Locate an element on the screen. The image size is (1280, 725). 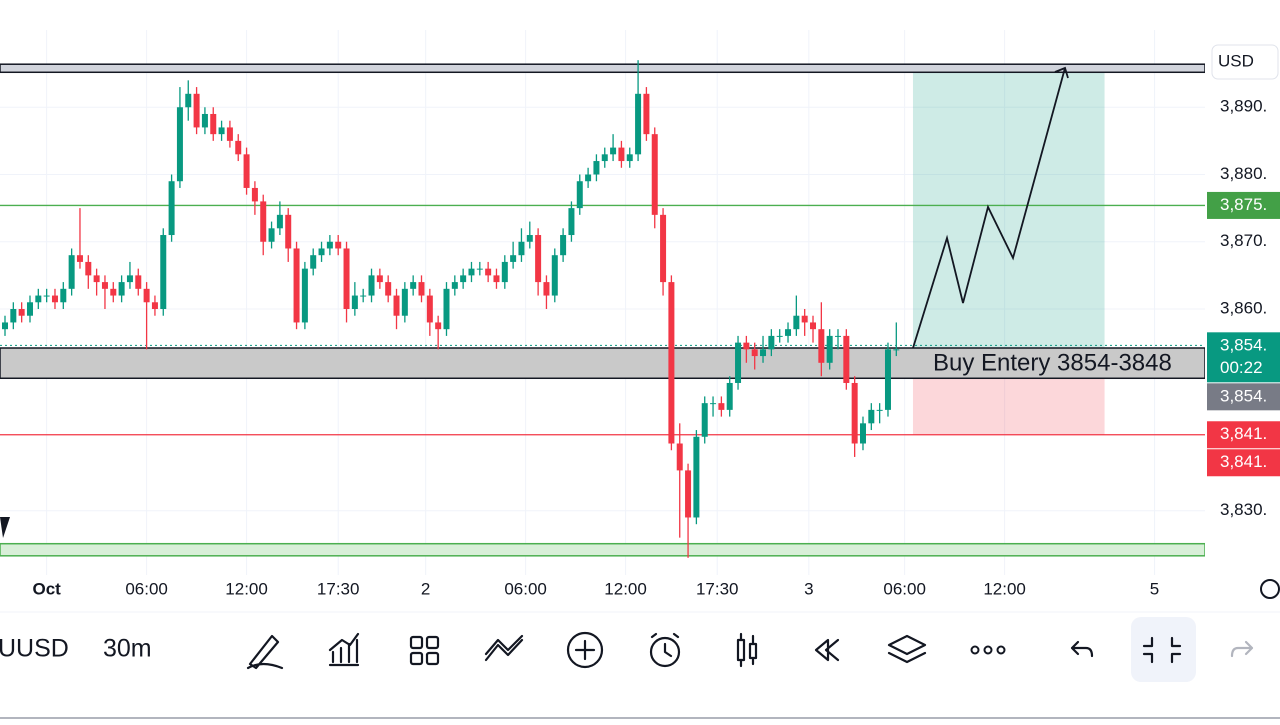
x-tick-label: 3 is located at coordinates (808, 588).